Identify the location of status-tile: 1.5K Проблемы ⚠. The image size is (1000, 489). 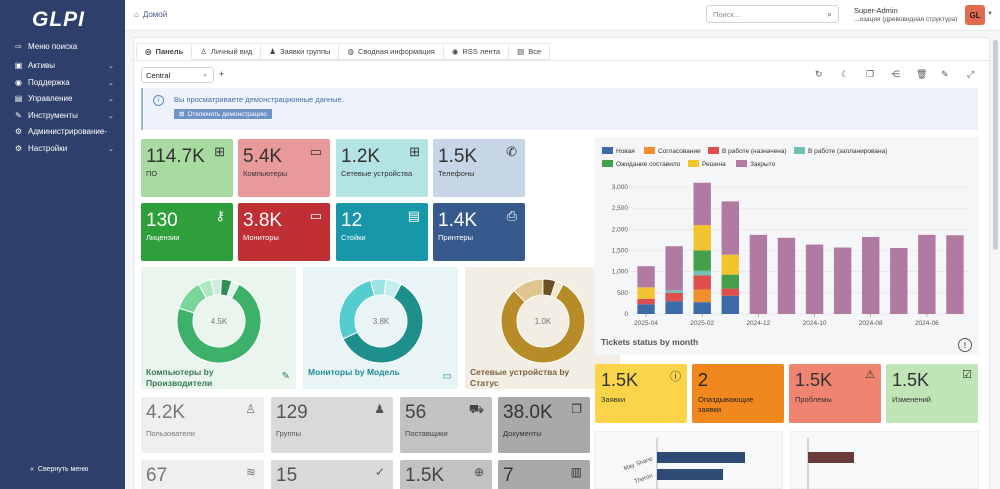
(835, 393).